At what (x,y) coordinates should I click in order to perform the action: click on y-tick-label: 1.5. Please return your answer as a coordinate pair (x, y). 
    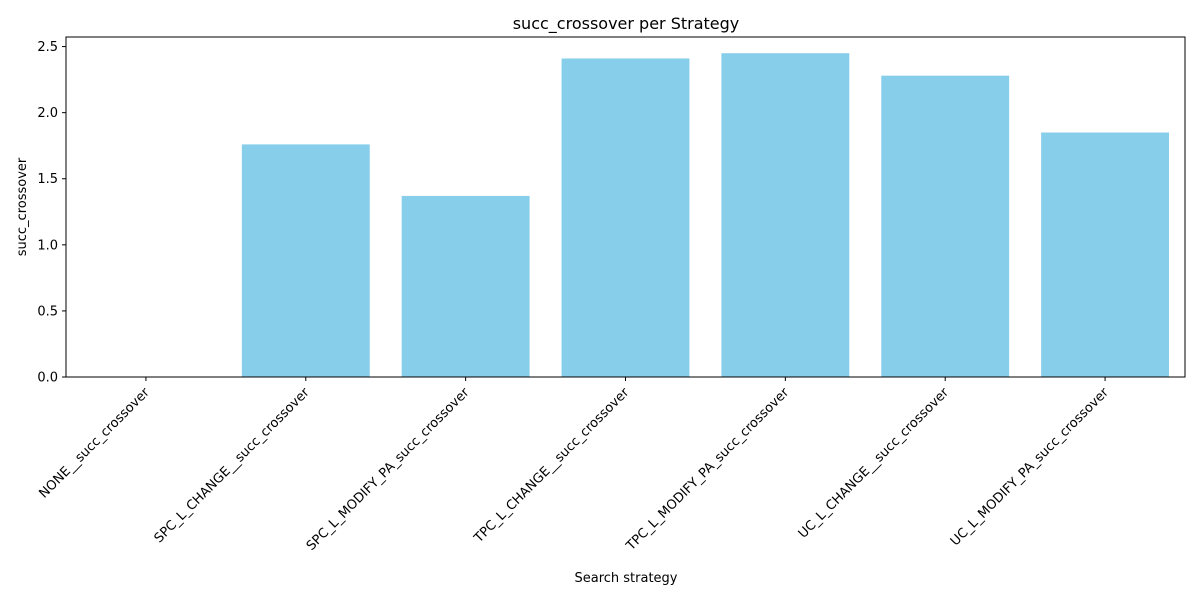
    Looking at the image, I should click on (47, 179).